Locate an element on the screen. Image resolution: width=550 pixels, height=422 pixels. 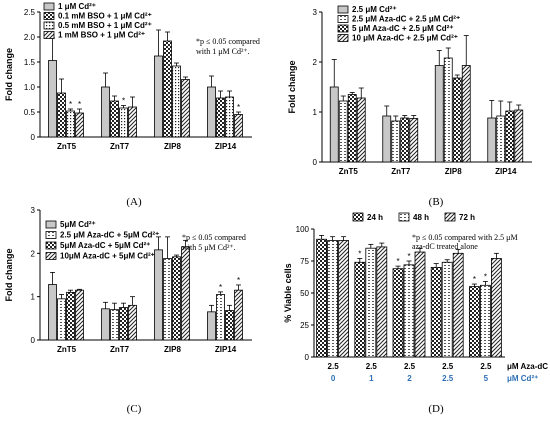
significance-note: *p ≤ 0.05 compared is located at coordinates (228, 41).